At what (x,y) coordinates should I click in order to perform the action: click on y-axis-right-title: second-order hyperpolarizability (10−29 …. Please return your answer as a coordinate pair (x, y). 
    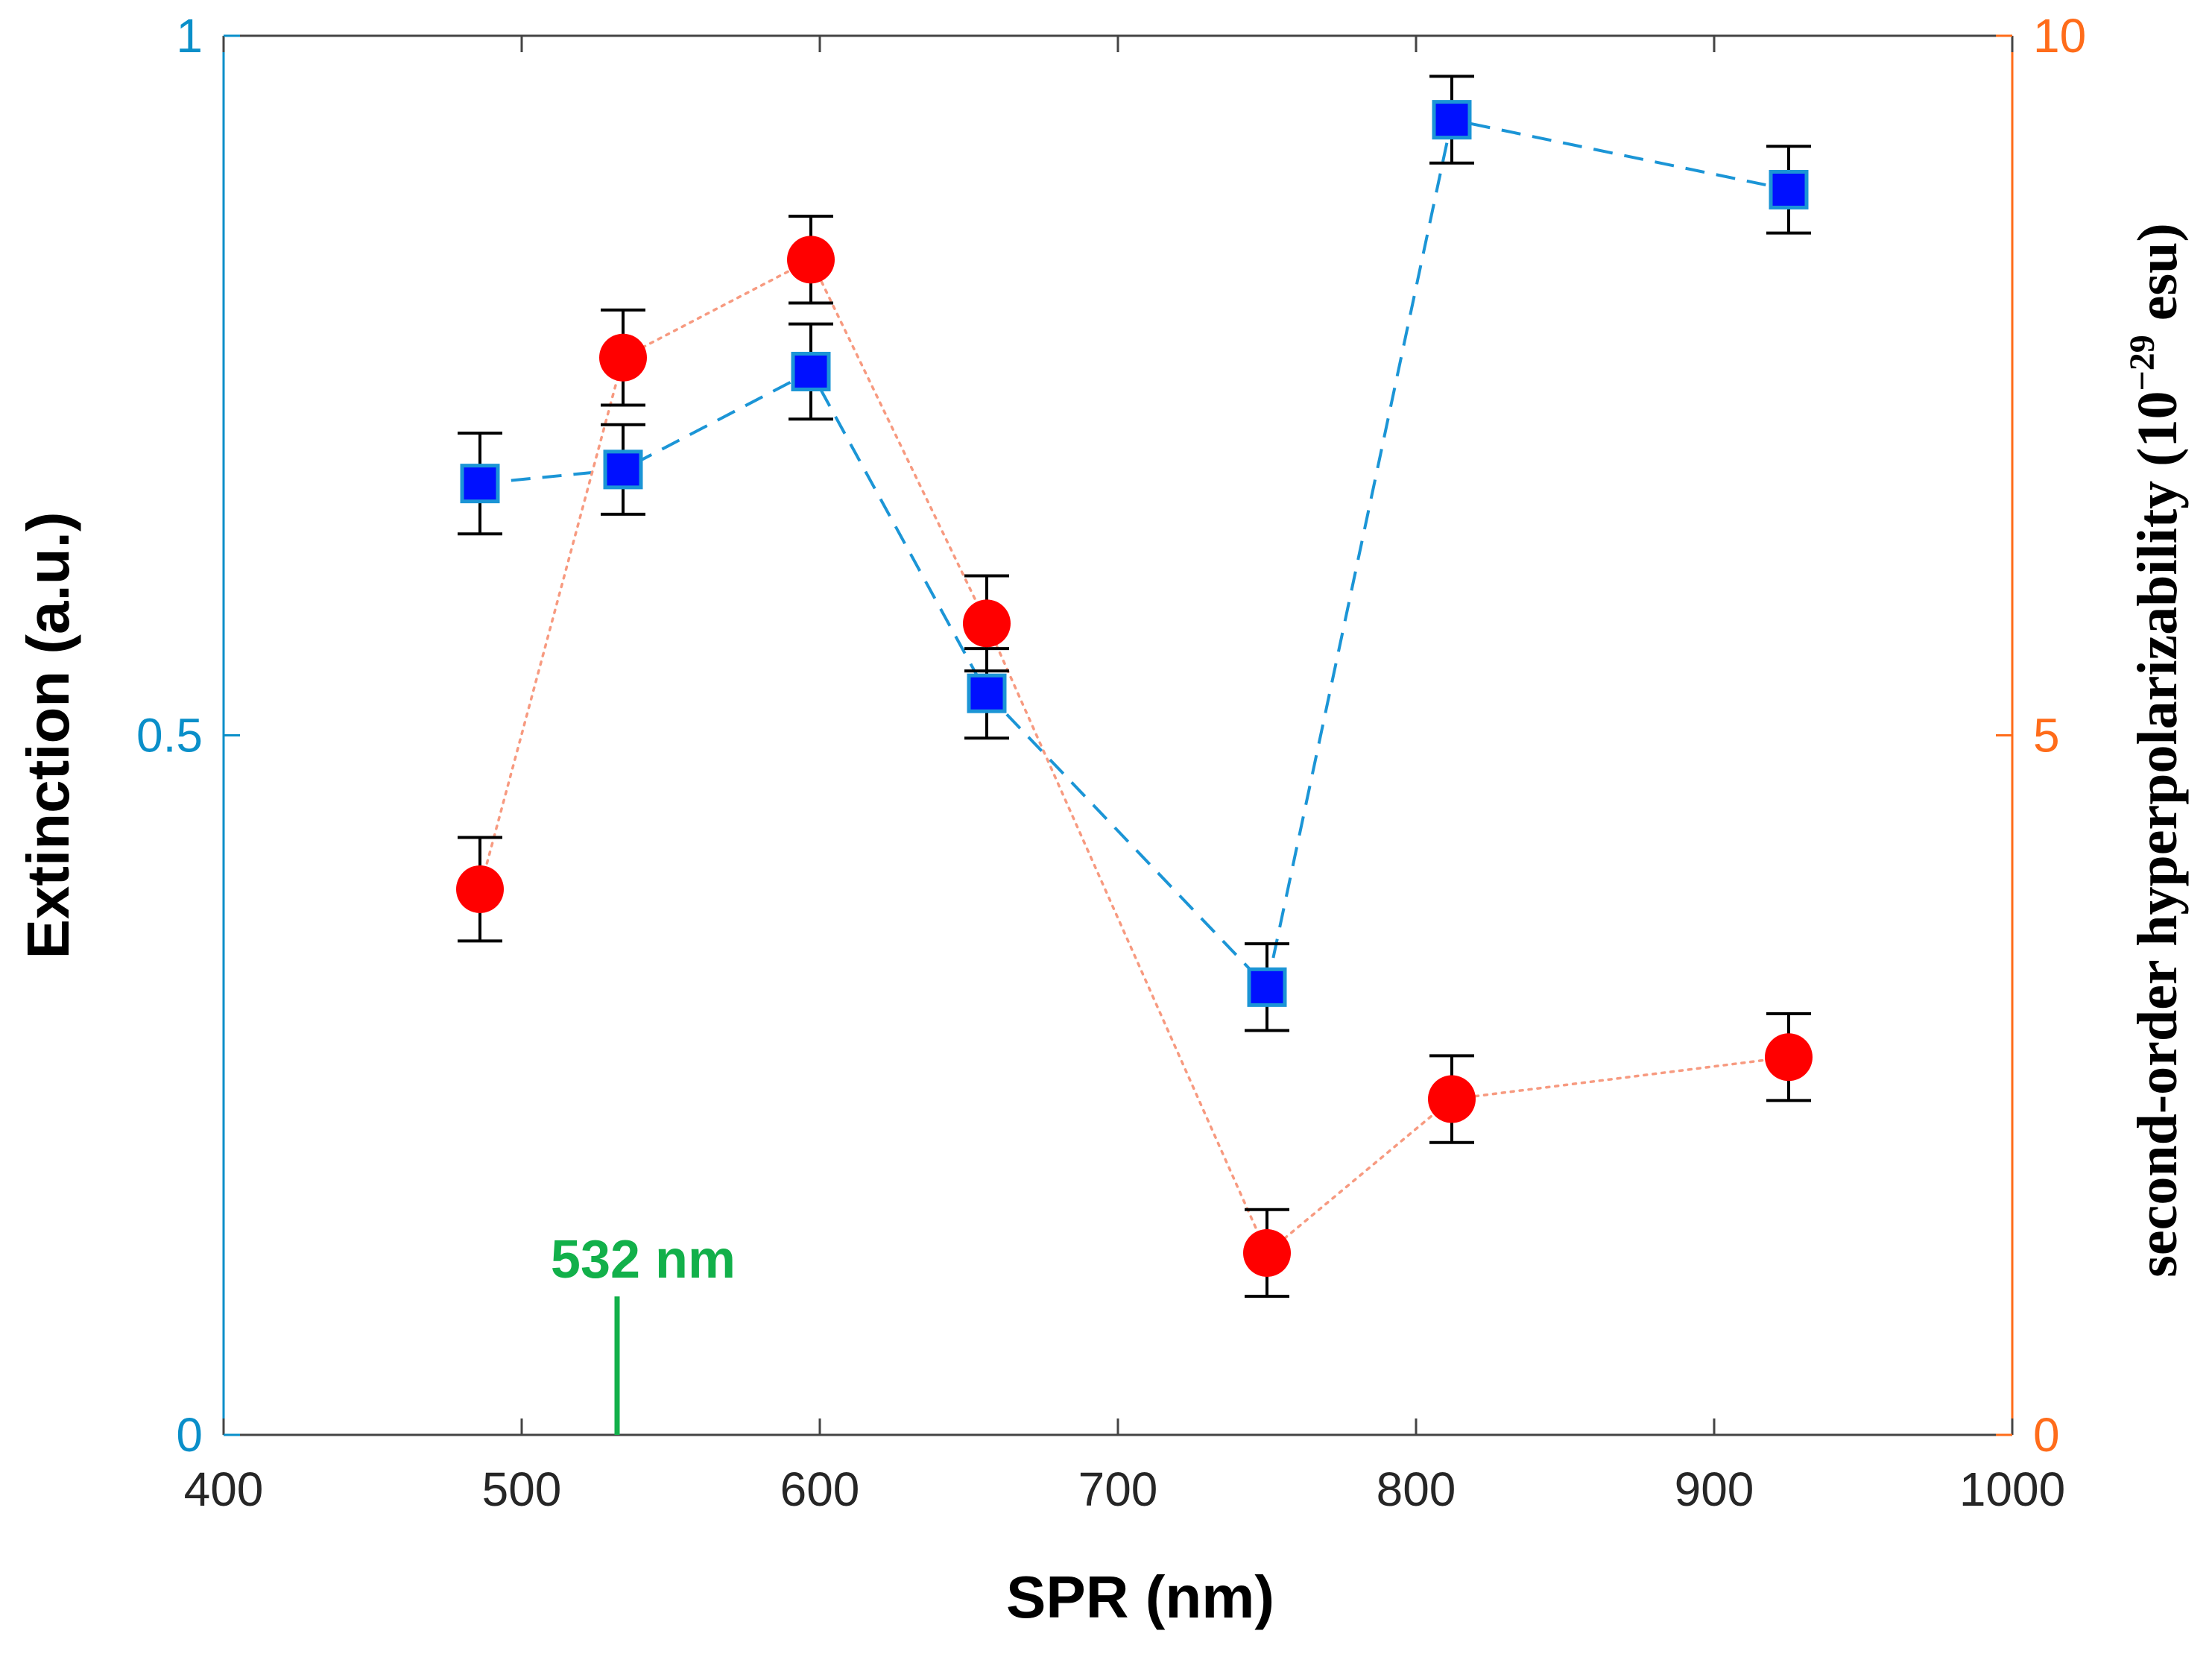
    Looking at the image, I should click on (2156, 750).